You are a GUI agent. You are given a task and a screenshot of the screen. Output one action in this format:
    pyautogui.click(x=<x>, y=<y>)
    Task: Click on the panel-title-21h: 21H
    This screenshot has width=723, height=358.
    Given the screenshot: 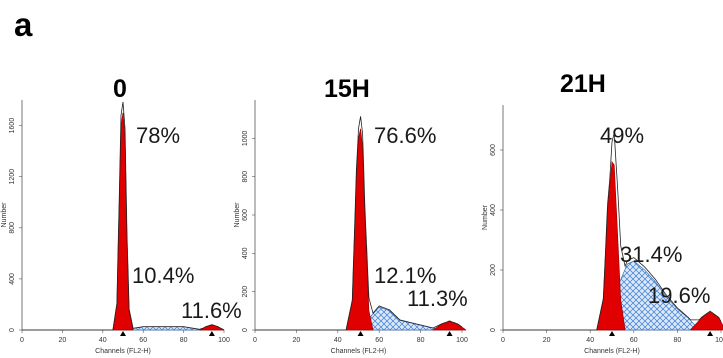 What is the action you would take?
    pyautogui.click(x=583, y=84)
    